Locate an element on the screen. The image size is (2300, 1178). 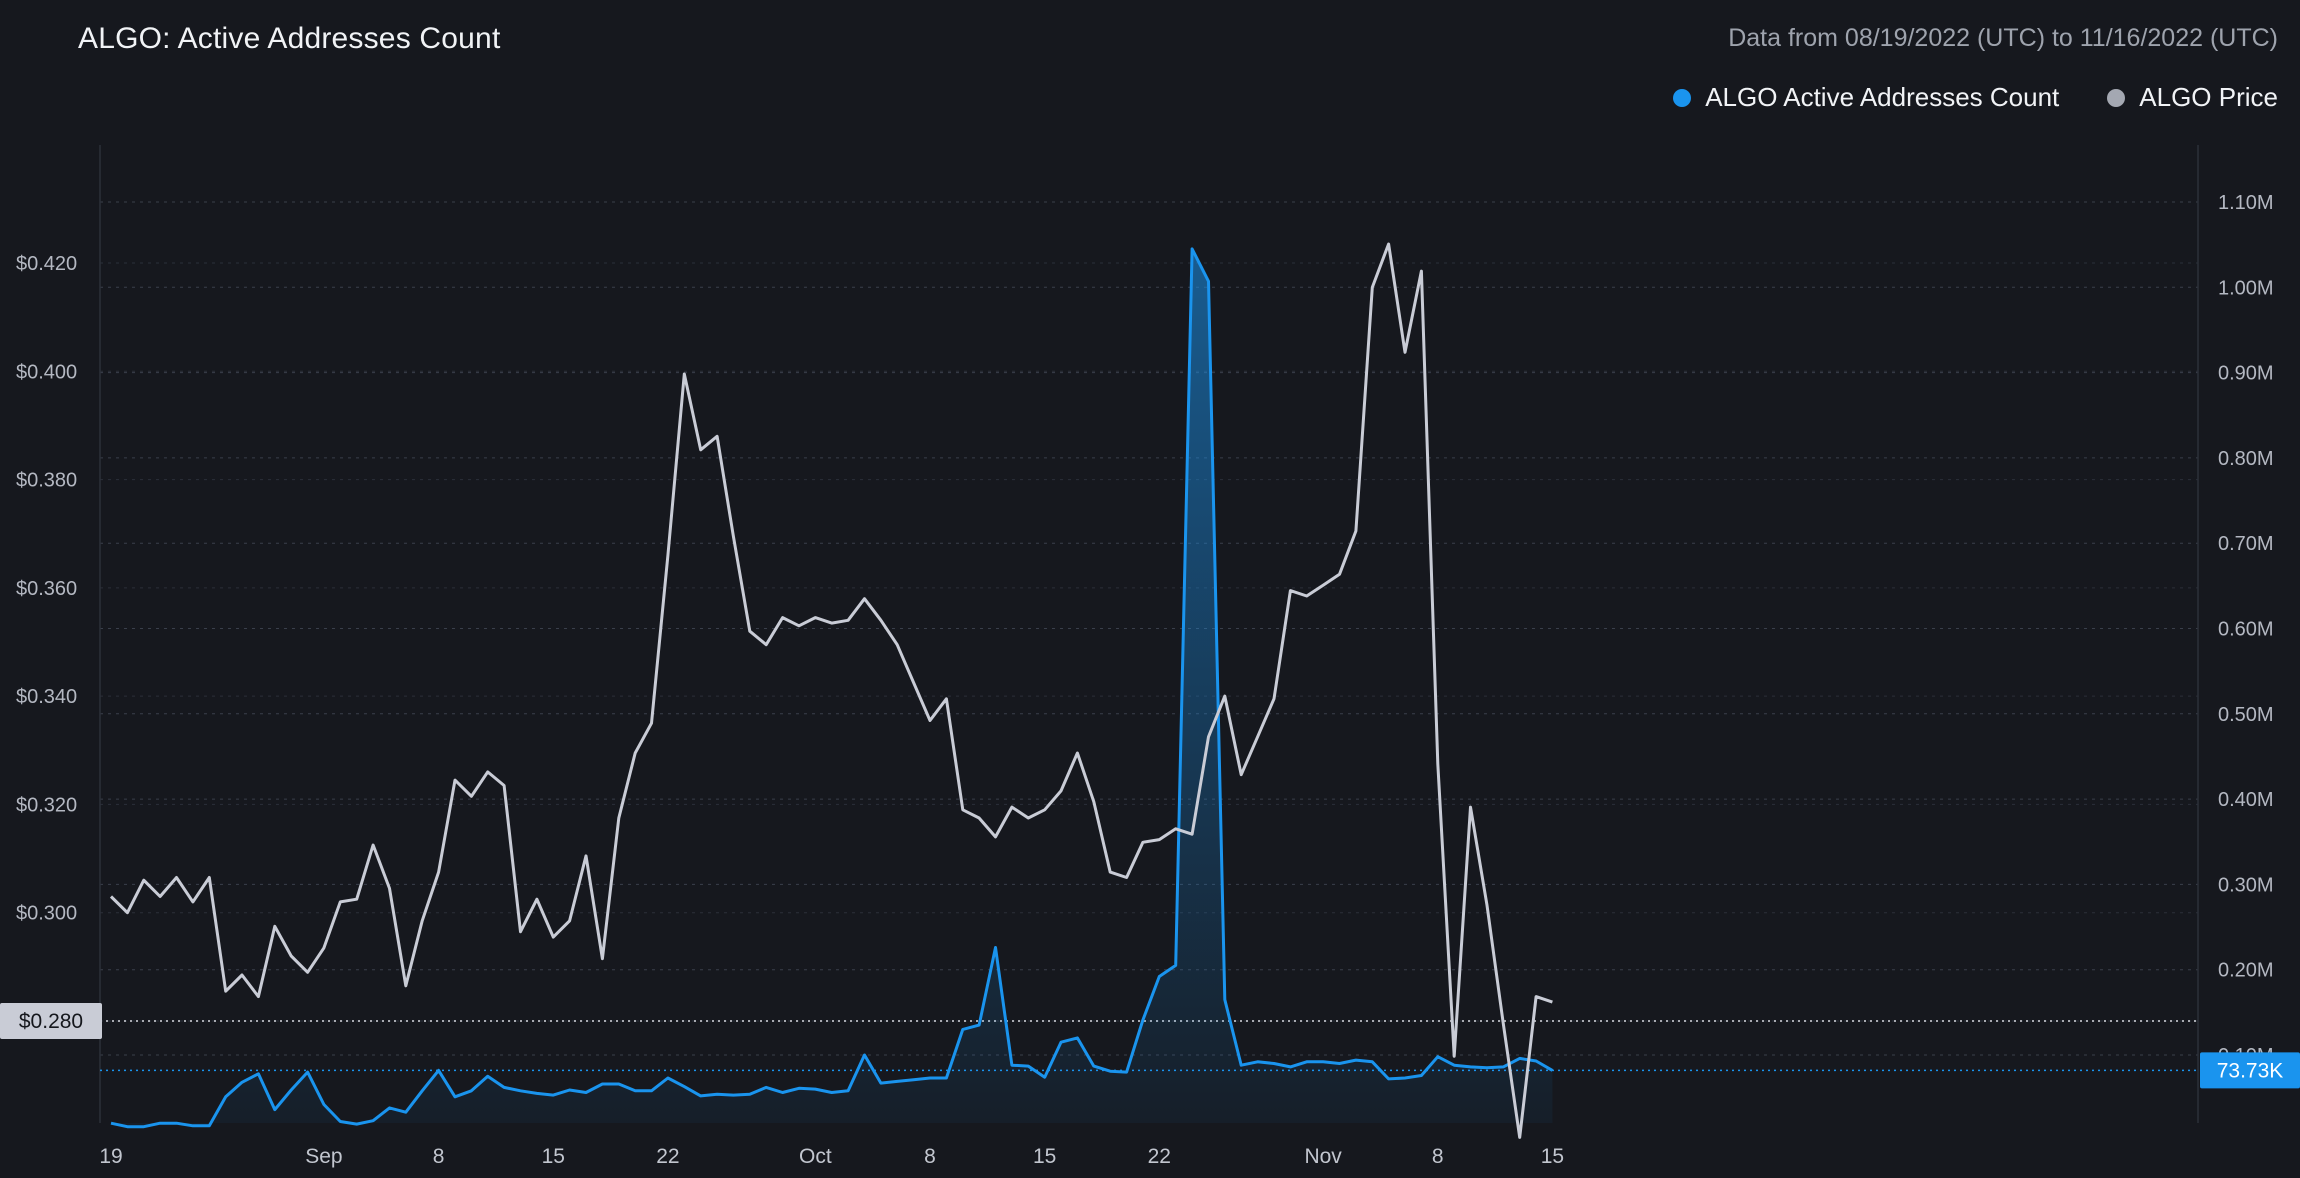
legend-item-count: ALGO Active Addresses Count is located at coordinates (1866, 97).